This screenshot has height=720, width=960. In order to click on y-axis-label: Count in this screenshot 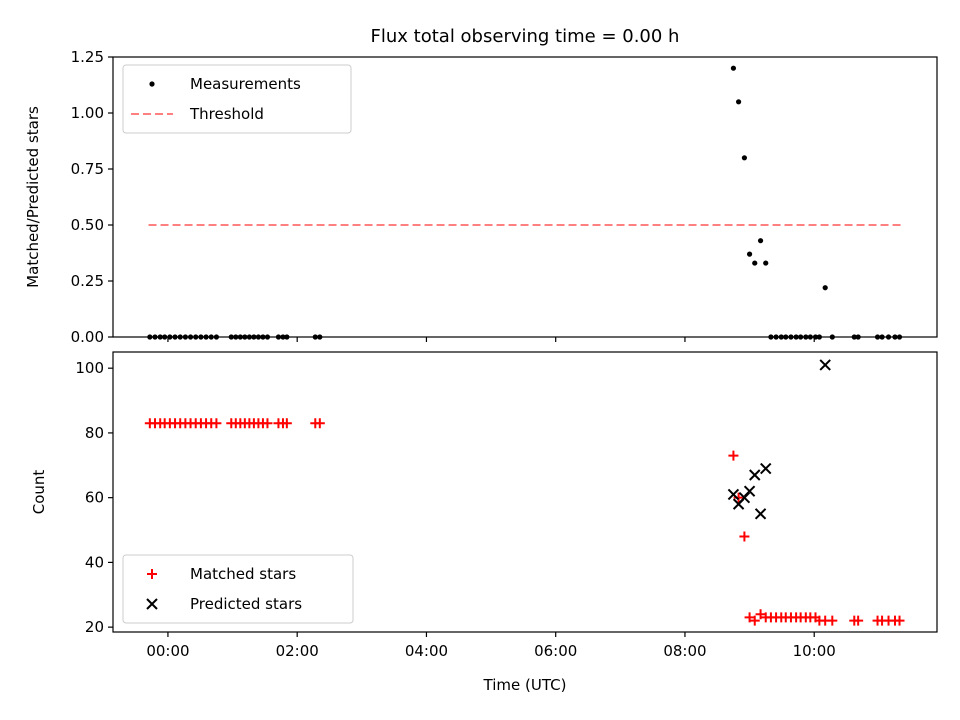, I will do `click(39, 492)`.